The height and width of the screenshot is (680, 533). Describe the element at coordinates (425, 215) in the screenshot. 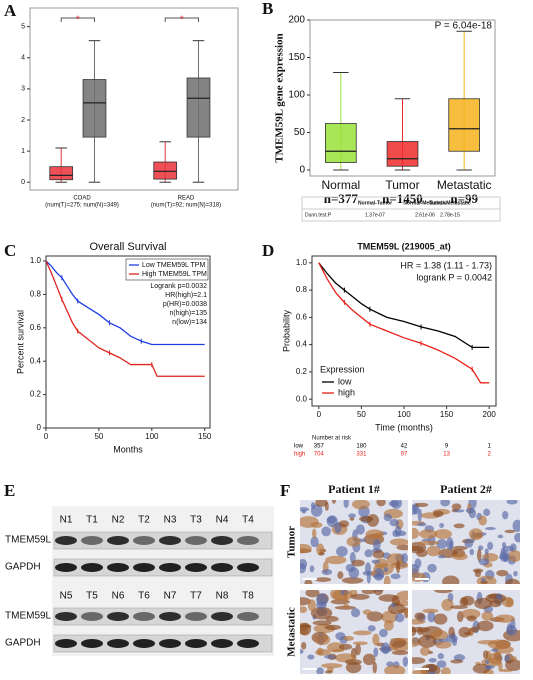

I see `table-cell: 2.61e-06` at that location.